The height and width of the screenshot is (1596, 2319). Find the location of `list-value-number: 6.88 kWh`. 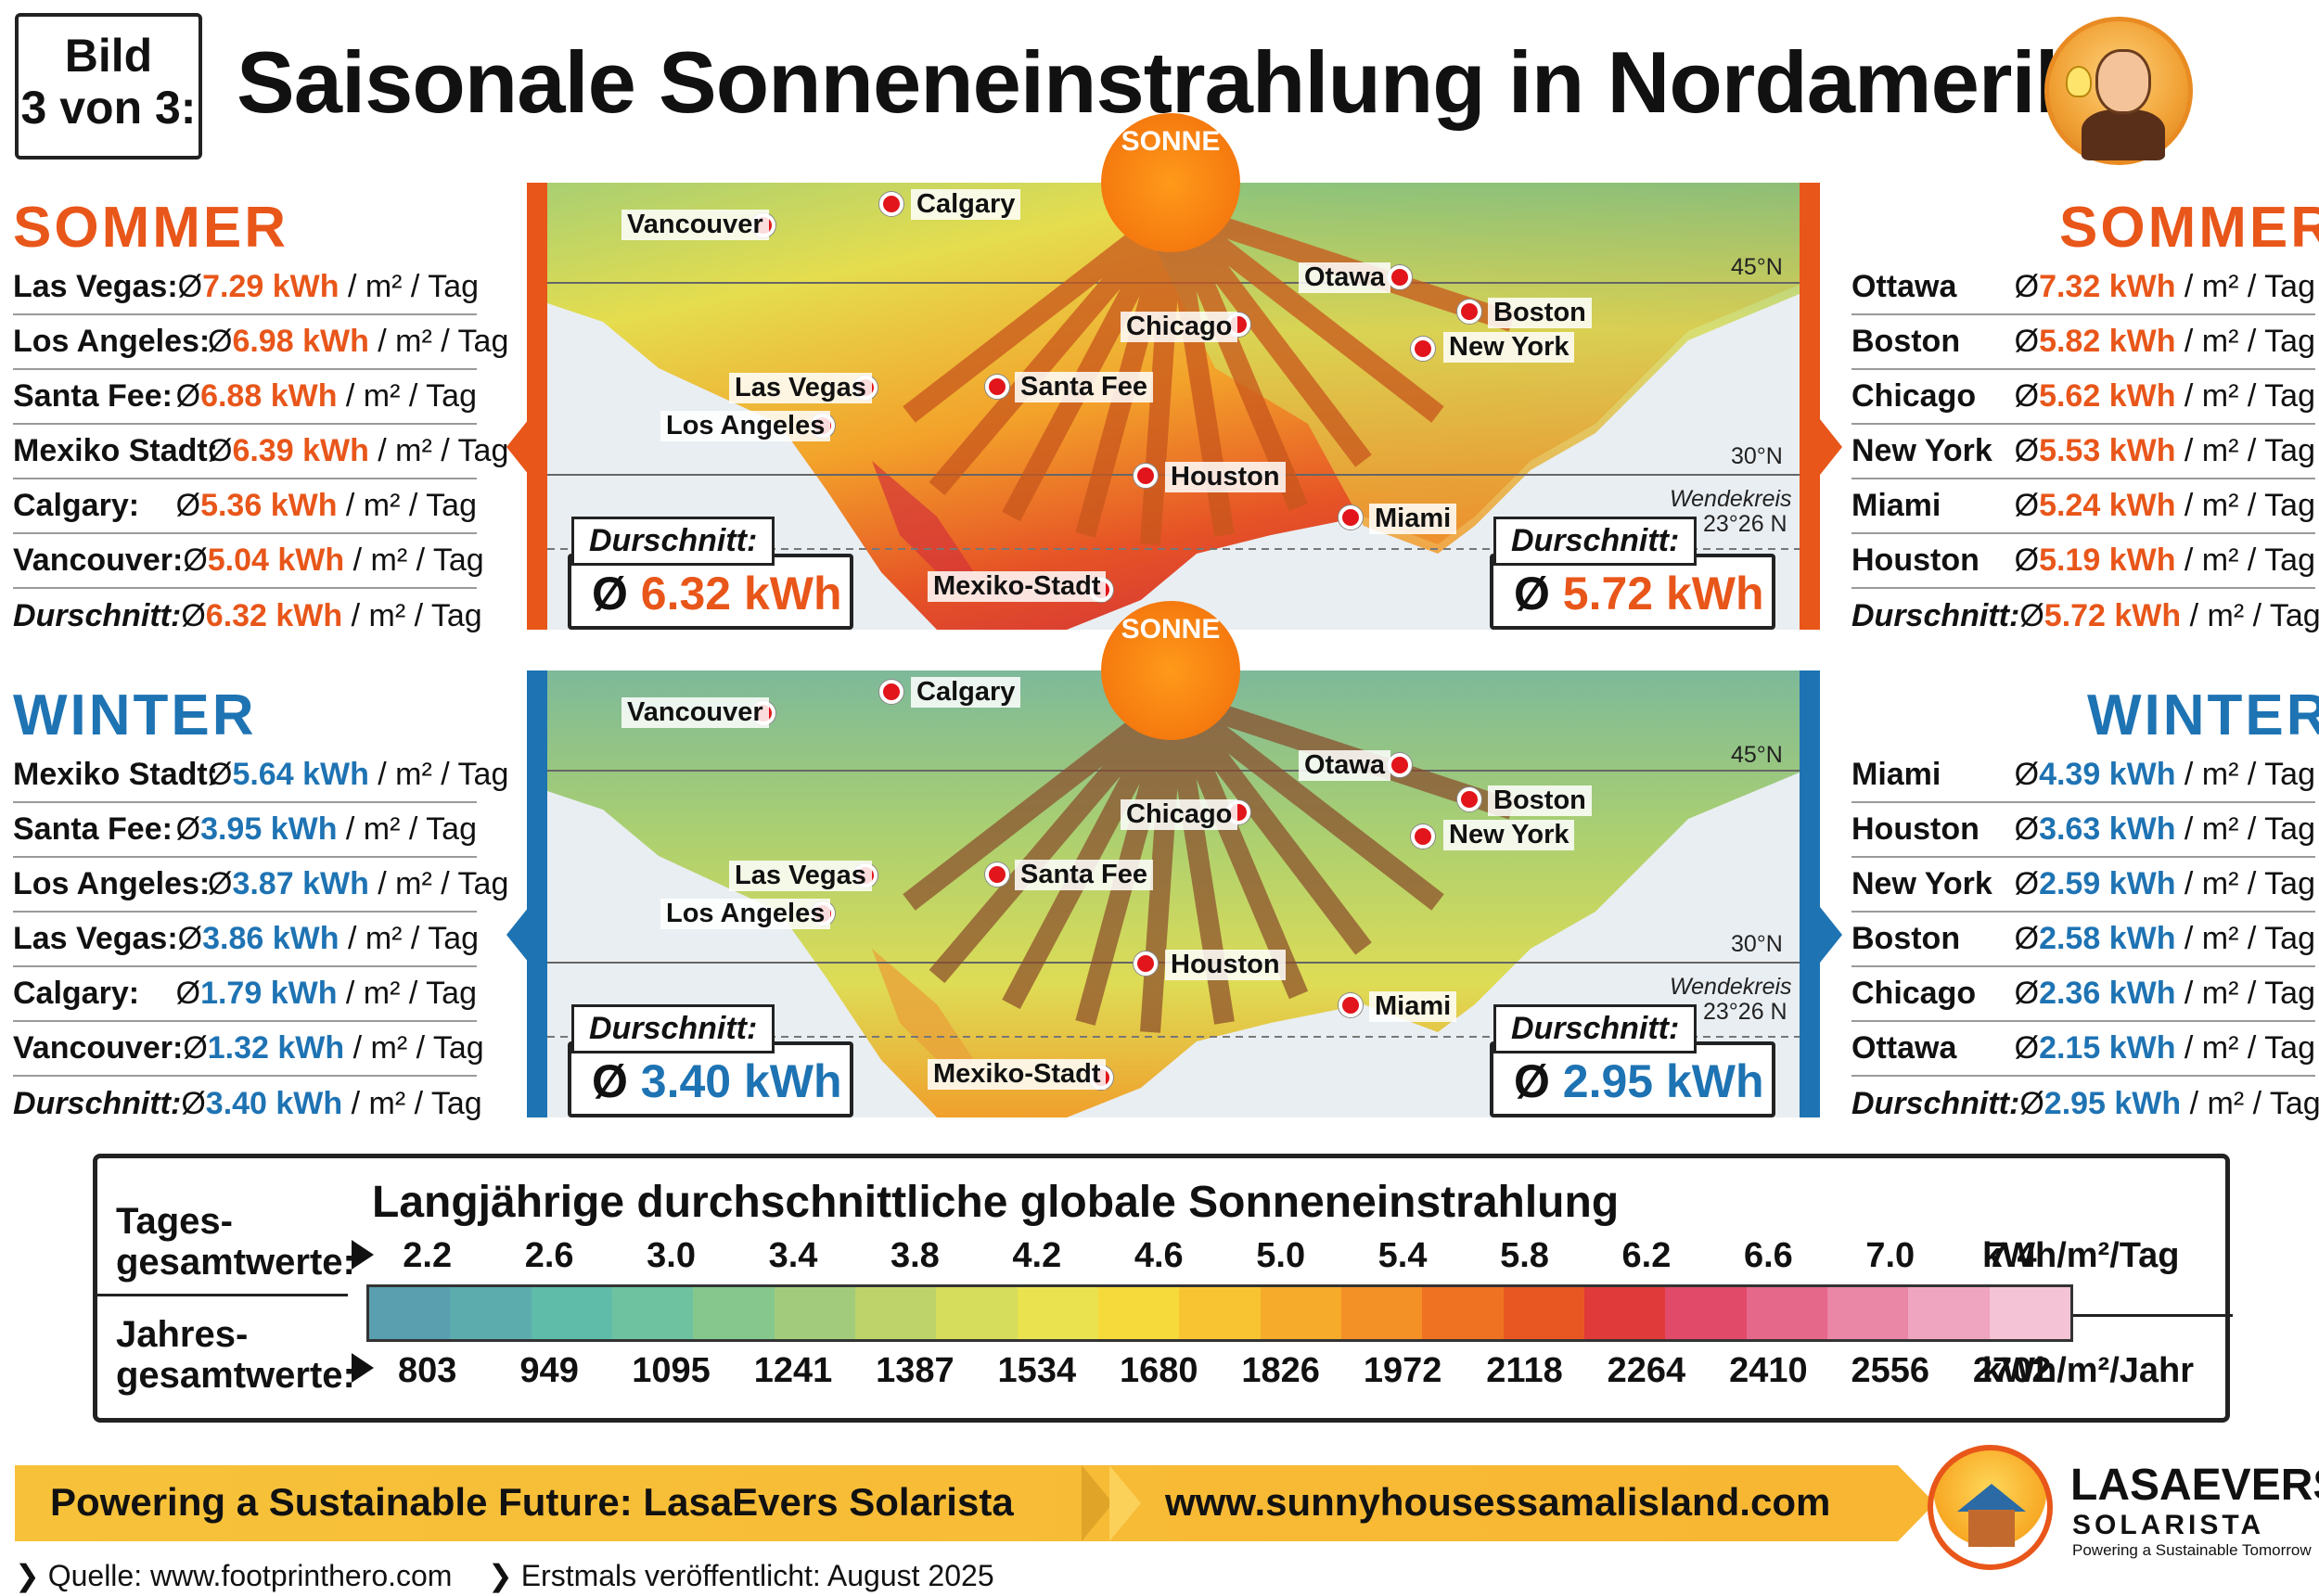

list-value-number: 6.88 kWh is located at coordinates (269, 396).